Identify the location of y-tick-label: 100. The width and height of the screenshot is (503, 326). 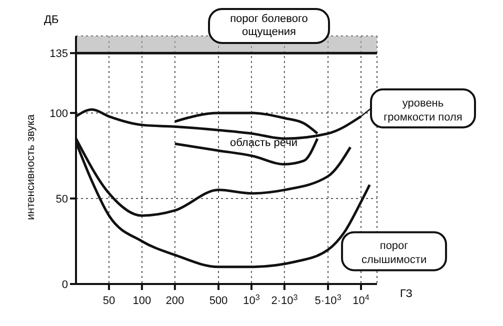
(59, 114).